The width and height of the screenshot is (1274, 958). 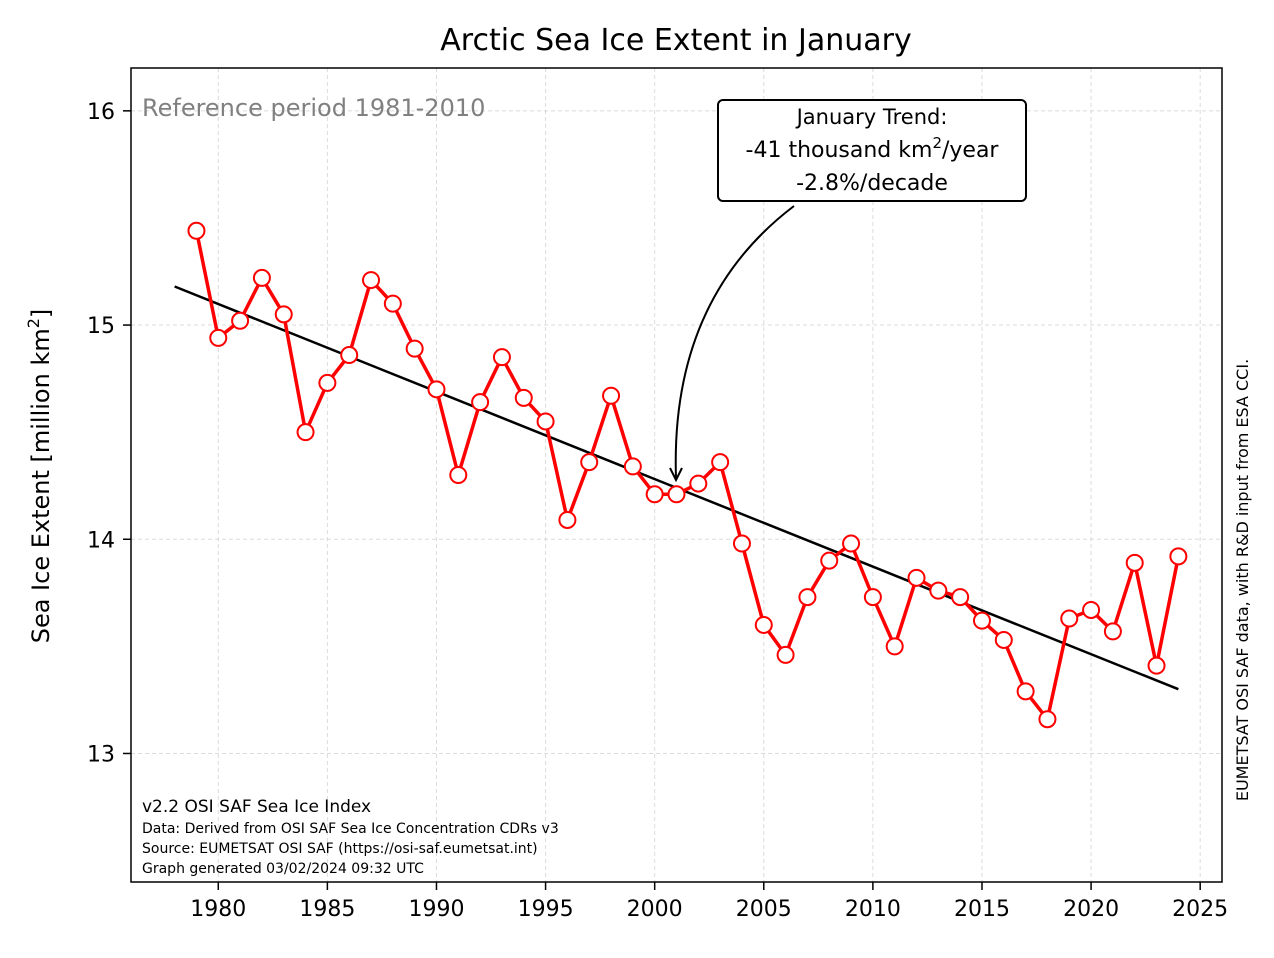 I want to click on x-tick-label: 2020, so click(x=1091, y=909).